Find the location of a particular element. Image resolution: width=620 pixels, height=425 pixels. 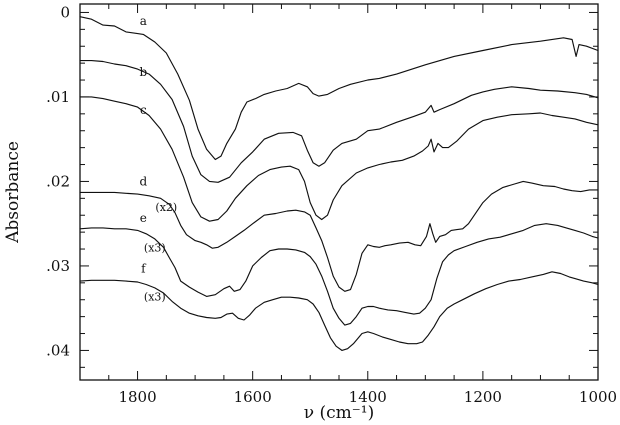

curve-label-f: f is located at coordinates (144, 269).